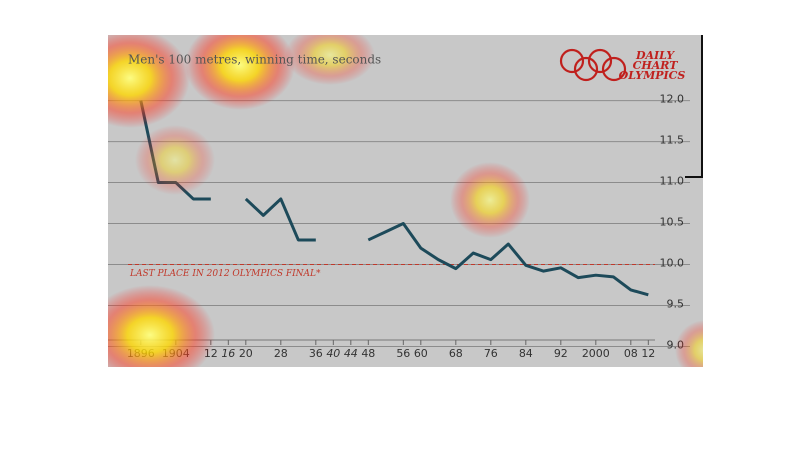 Image resolution: width=810 pixels, height=462 pixels. Describe the element at coordinates (421, 353) in the screenshot. I see `x-tick-label: 60` at that location.